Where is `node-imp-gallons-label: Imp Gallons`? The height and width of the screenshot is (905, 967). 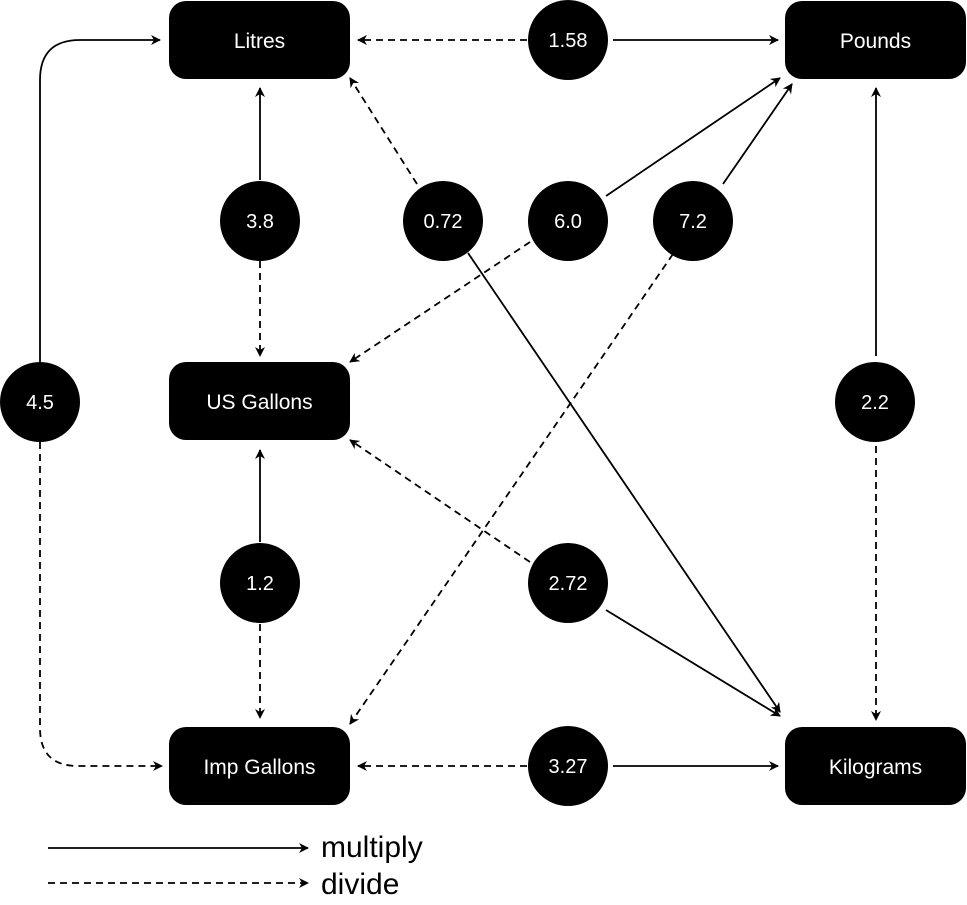 node-imp-gallons-label: Imp Gallons is located at coordinates (259, 767).